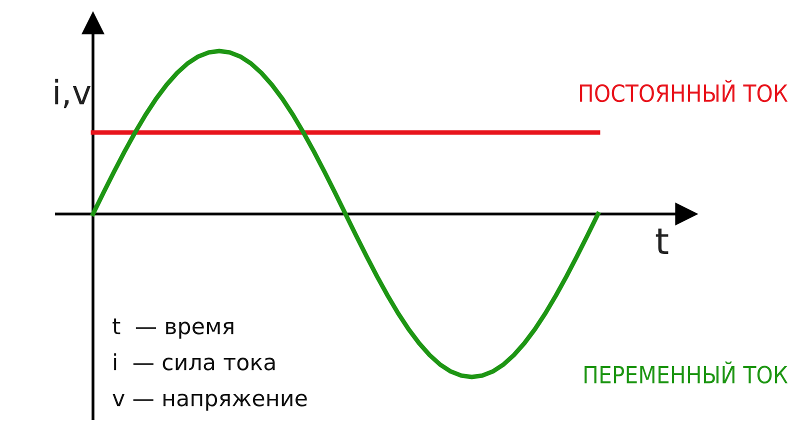  I want to click on x-axis-title: t, so click(662, 241).